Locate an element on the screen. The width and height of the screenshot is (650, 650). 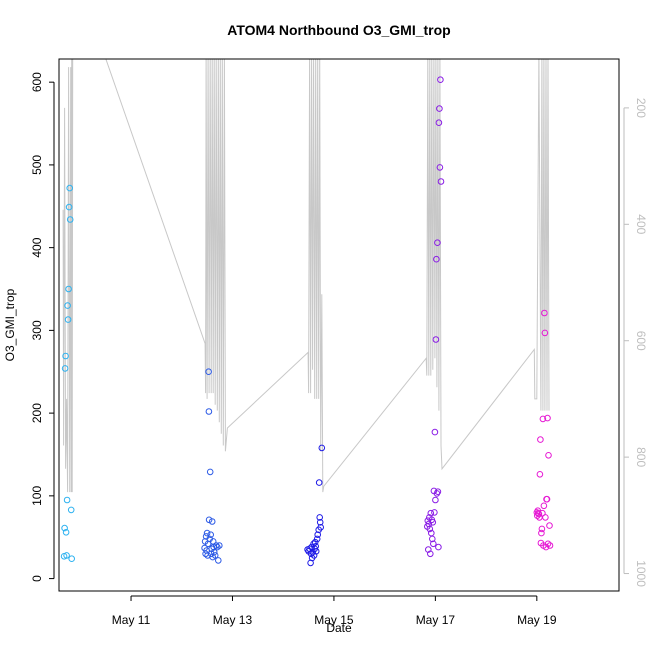
x-tick-label: May 19 is located at coordinates (537, 620).